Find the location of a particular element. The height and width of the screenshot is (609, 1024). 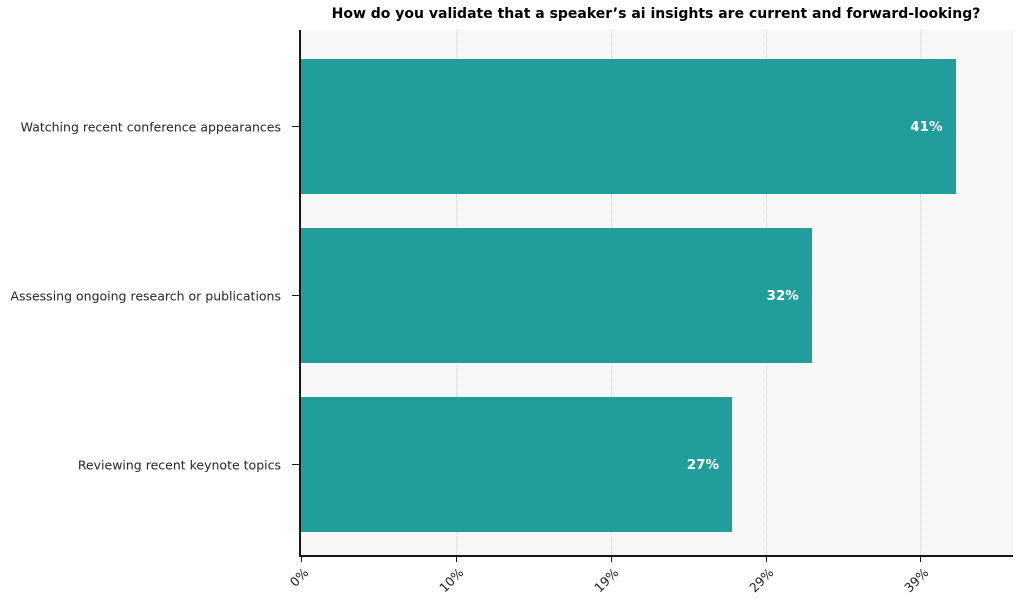

x-tick-label: 19% is located at coordinates (606, 580).